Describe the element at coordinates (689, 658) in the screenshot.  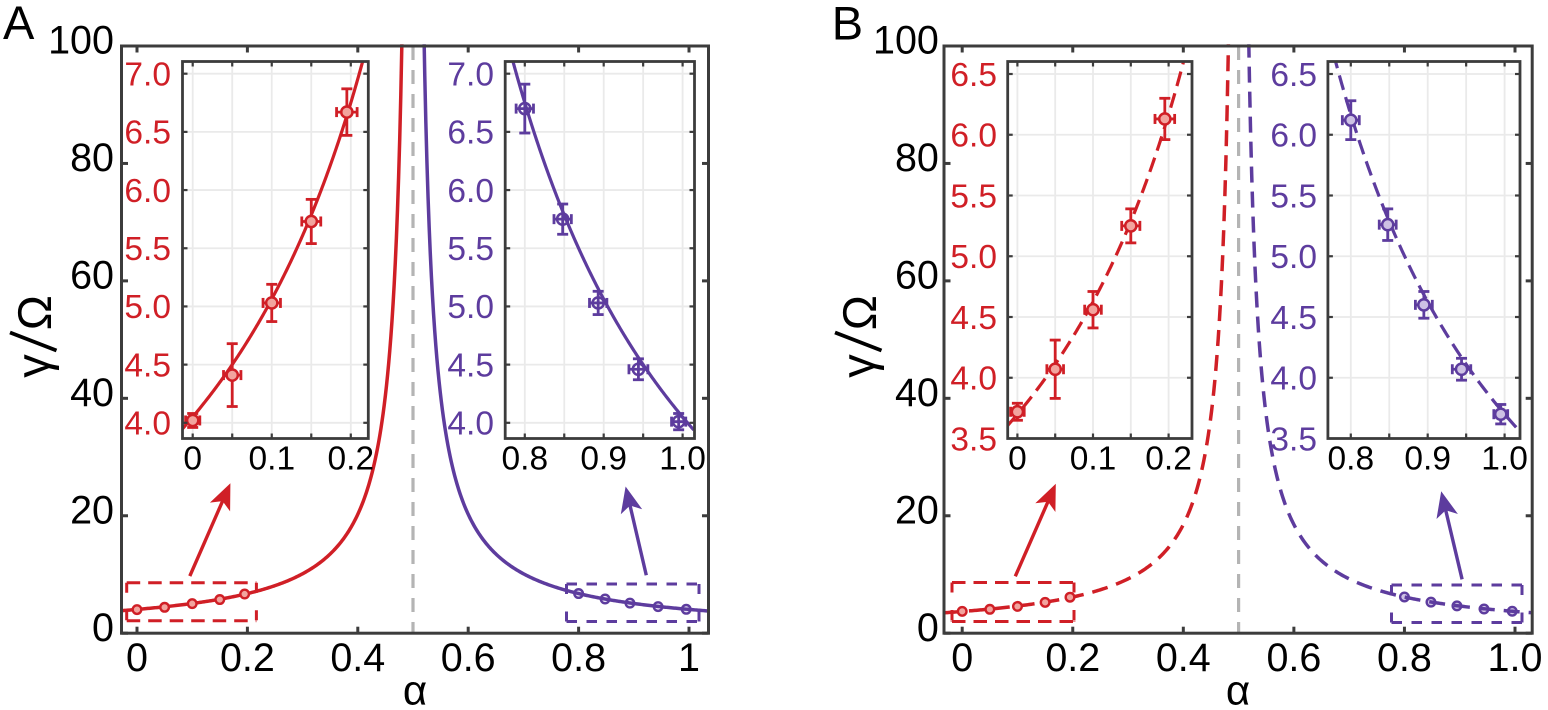
I see `svg-text: 1` at that location.